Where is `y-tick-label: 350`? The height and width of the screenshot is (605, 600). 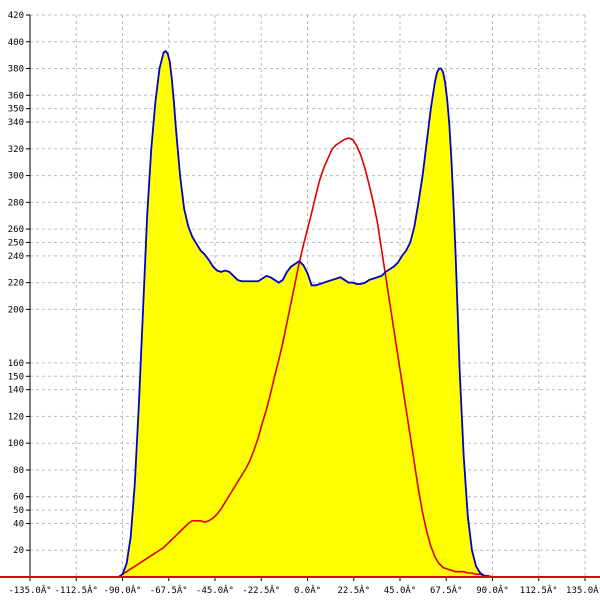 y-tick-label: 350 is located at coordinates (16, 110).